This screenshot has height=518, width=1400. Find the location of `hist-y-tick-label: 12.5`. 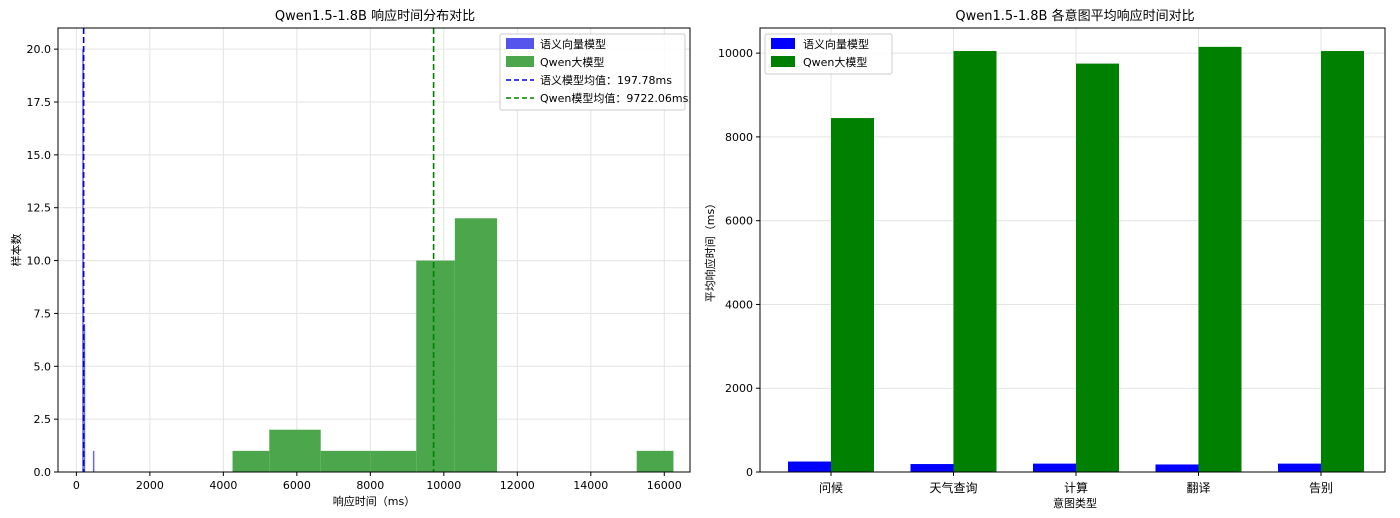

hist-y-tick-label: 12.5 is located at coordinates (39, 208).